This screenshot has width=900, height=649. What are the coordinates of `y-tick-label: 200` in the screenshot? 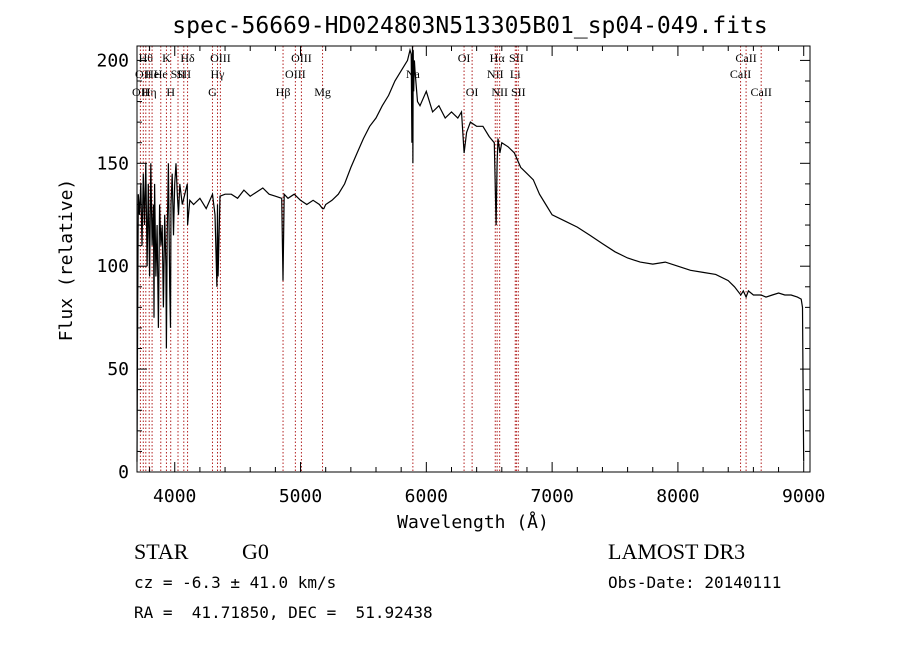 It's located at (112, 60).